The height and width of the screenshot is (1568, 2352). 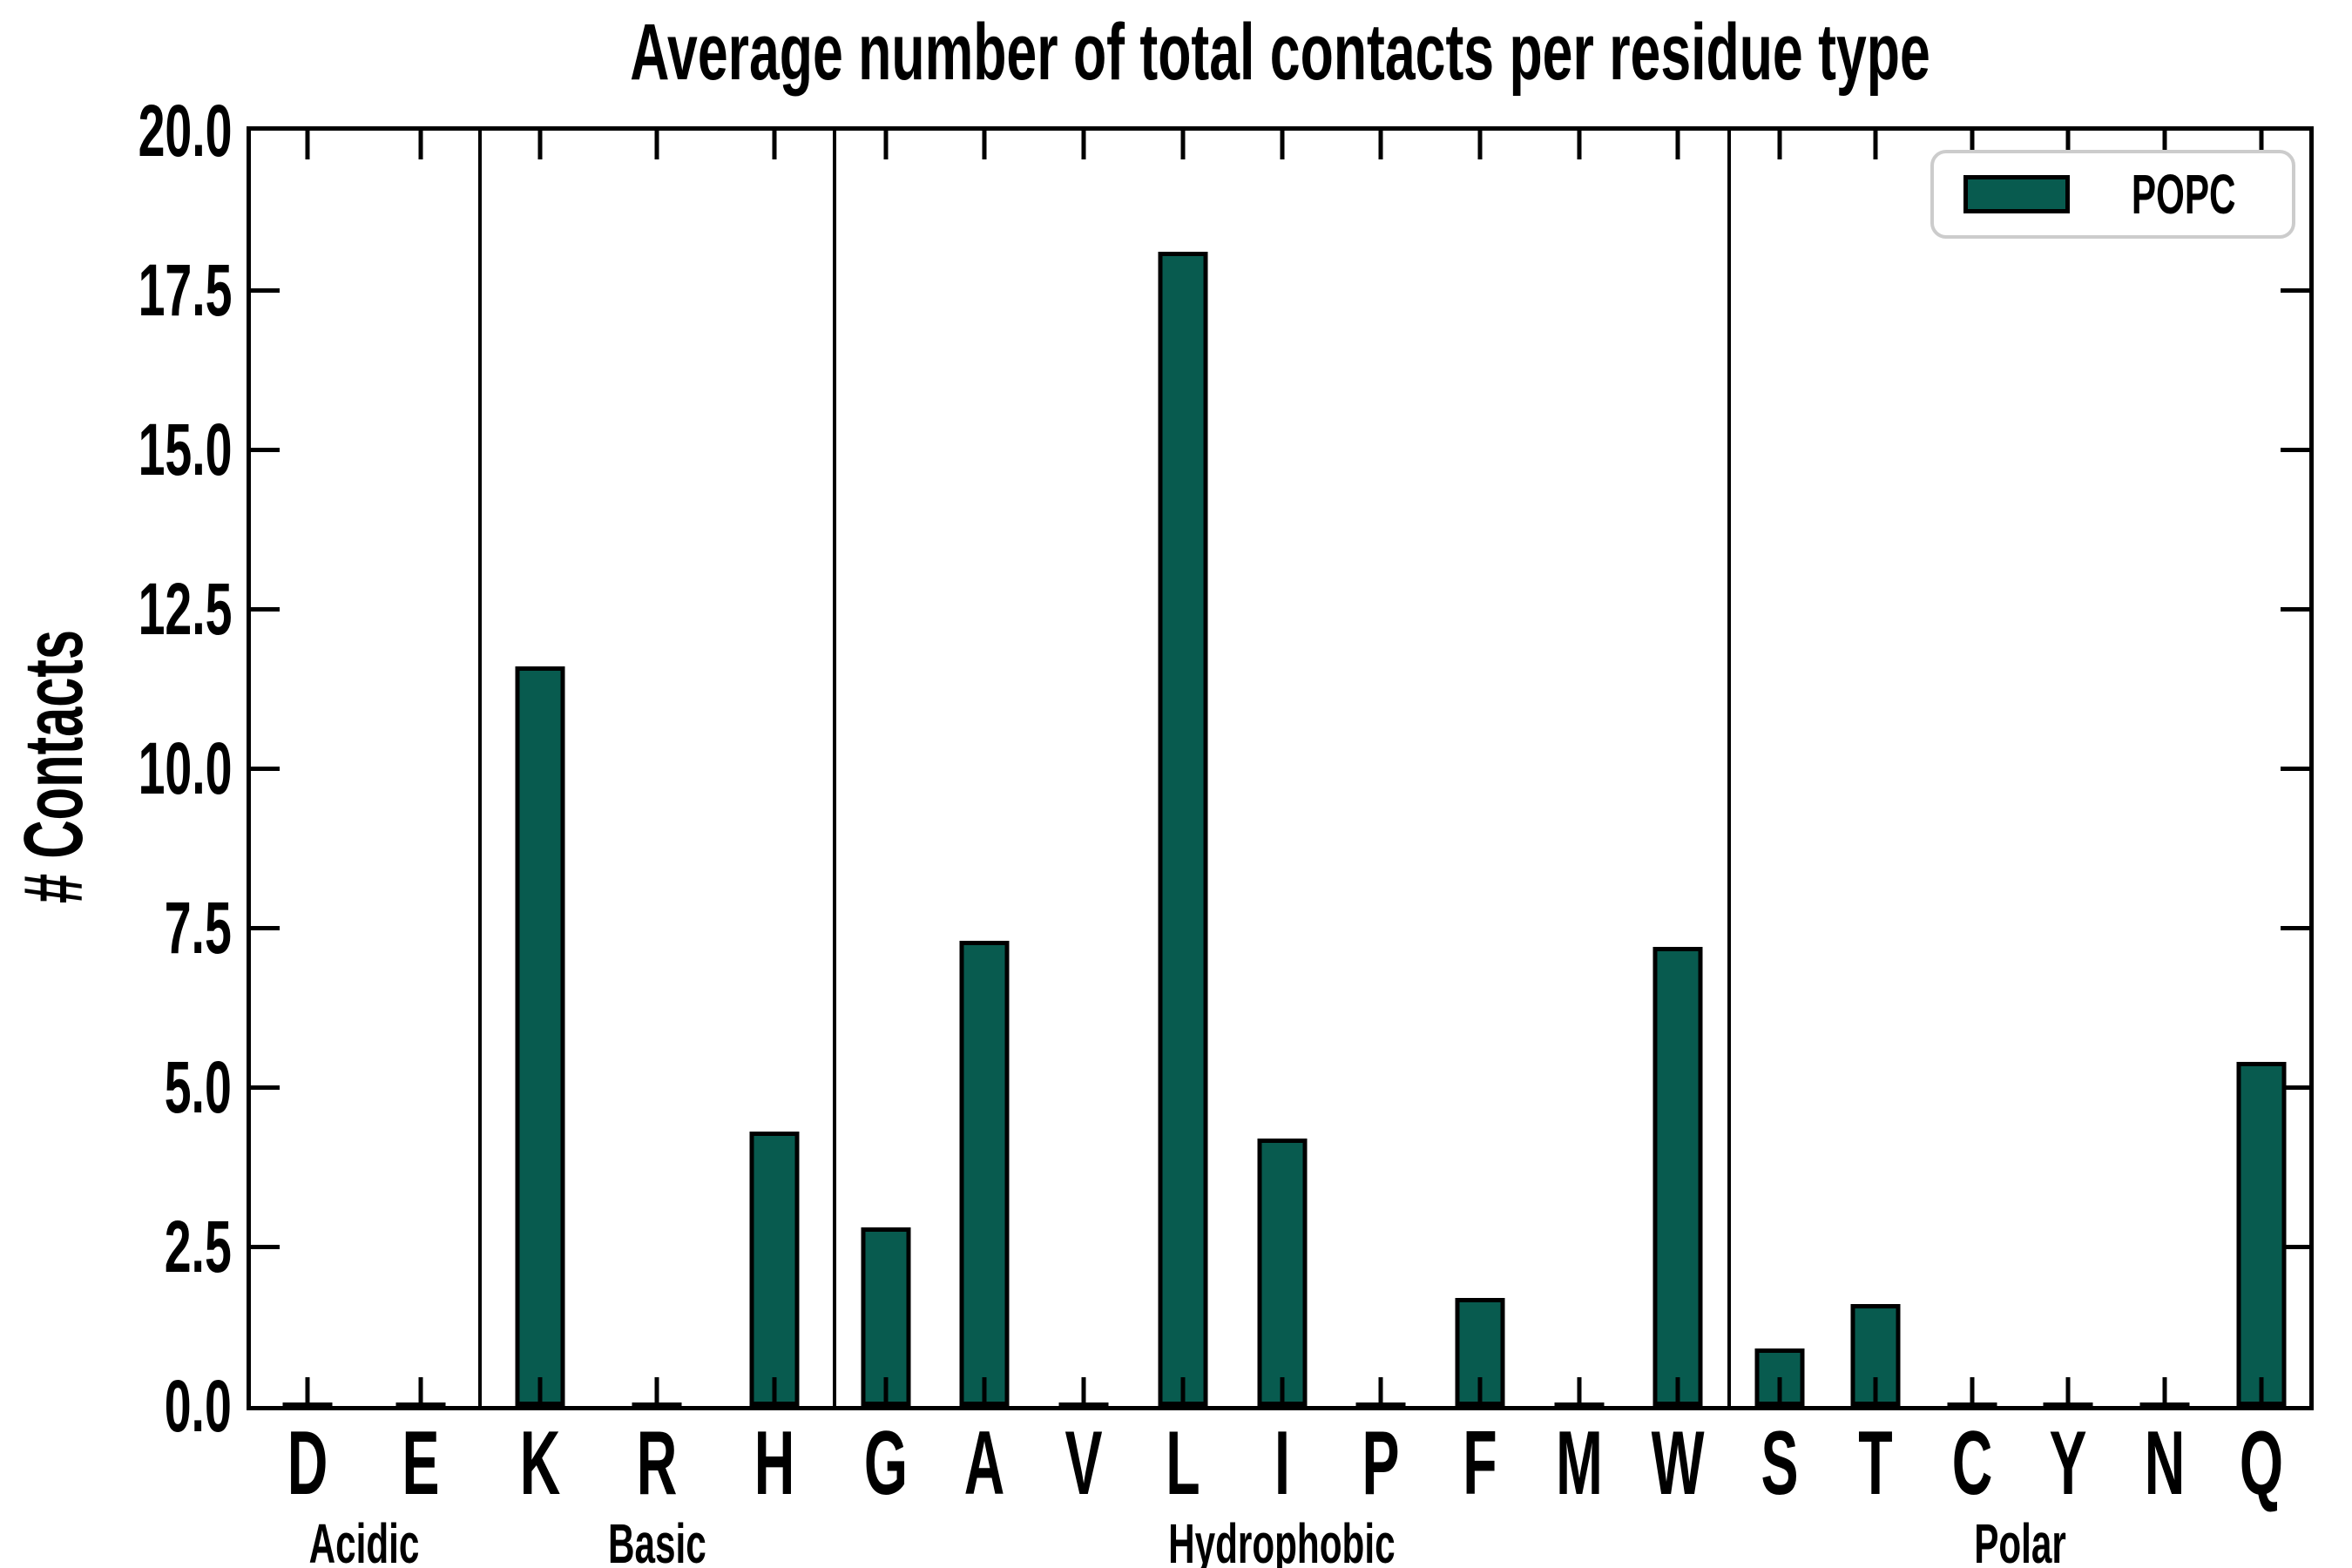 I want to click on x-tick-mark-top-F, so click(x=1480, y=145).